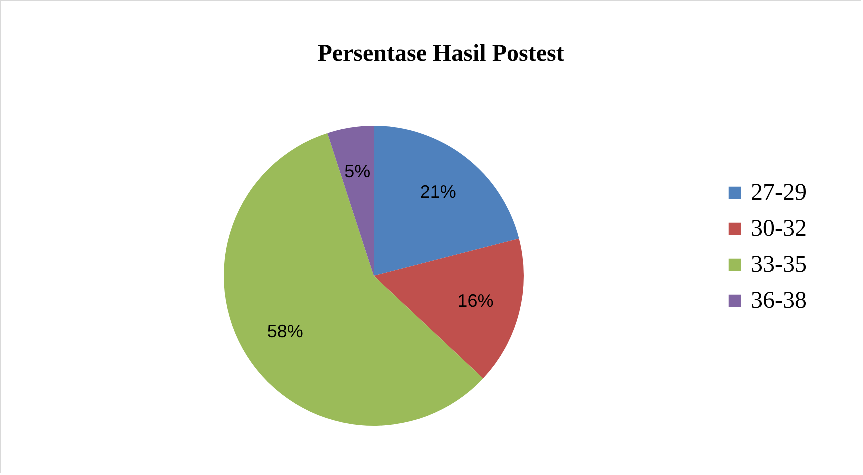  Describe the element at coordinates (441, 54) in the screenshot. I see `chart-title: Persentase Hasil Postest` at that location.